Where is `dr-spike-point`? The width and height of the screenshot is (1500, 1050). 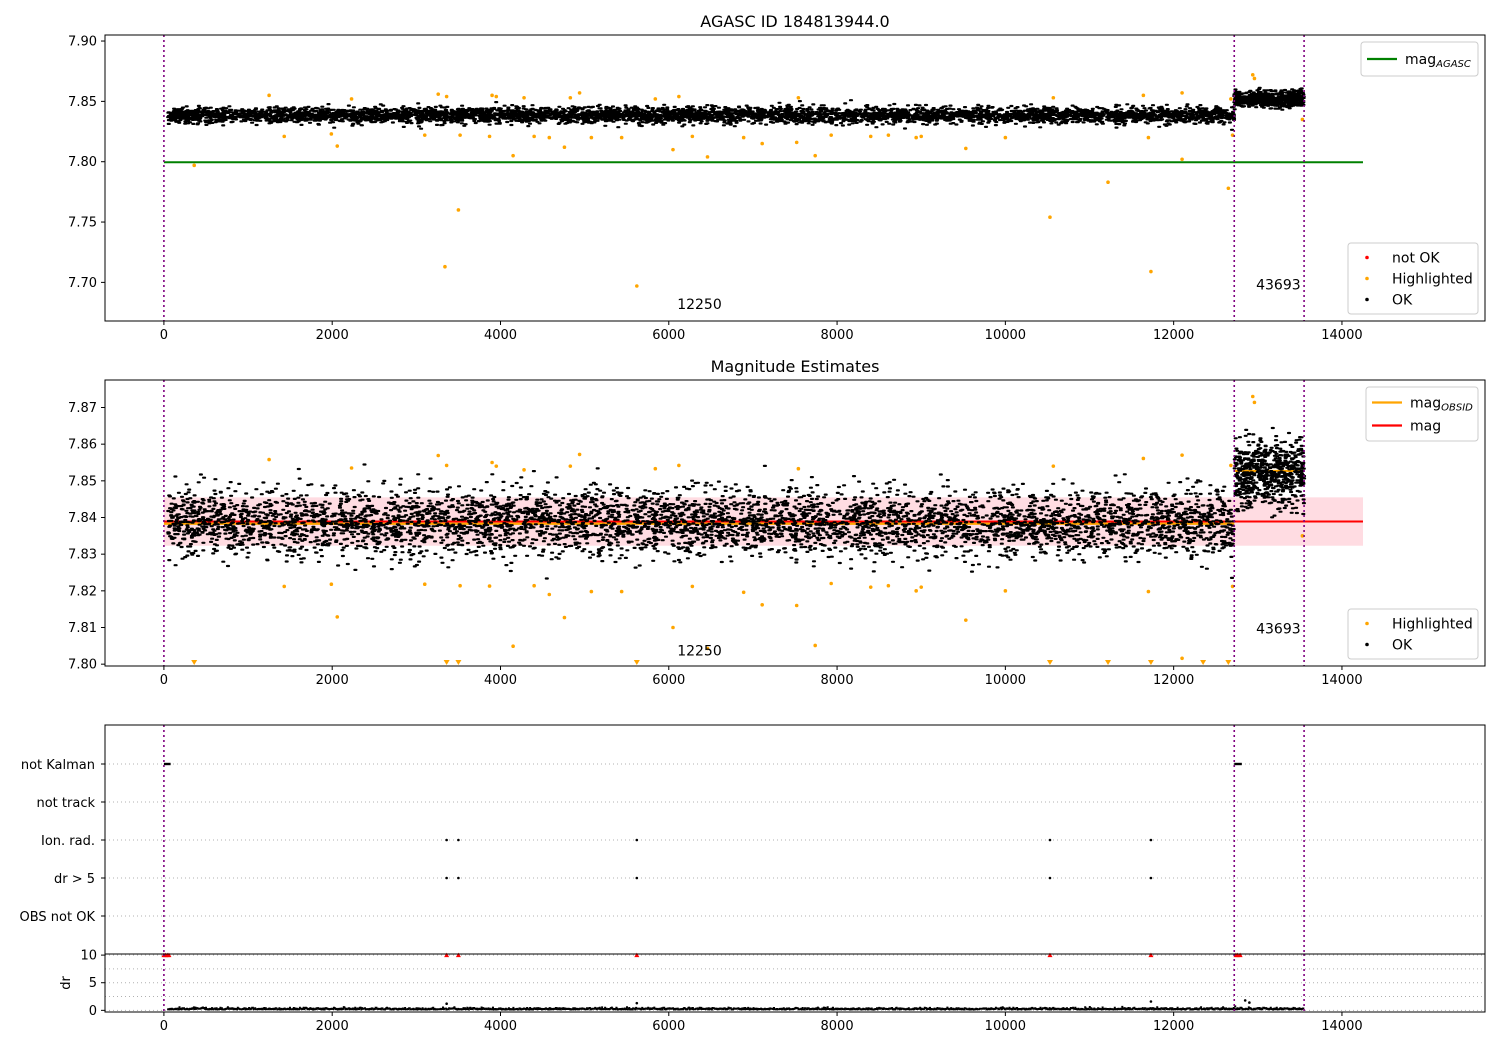
dr-spike-point is located at coordinates (1245, 1000).